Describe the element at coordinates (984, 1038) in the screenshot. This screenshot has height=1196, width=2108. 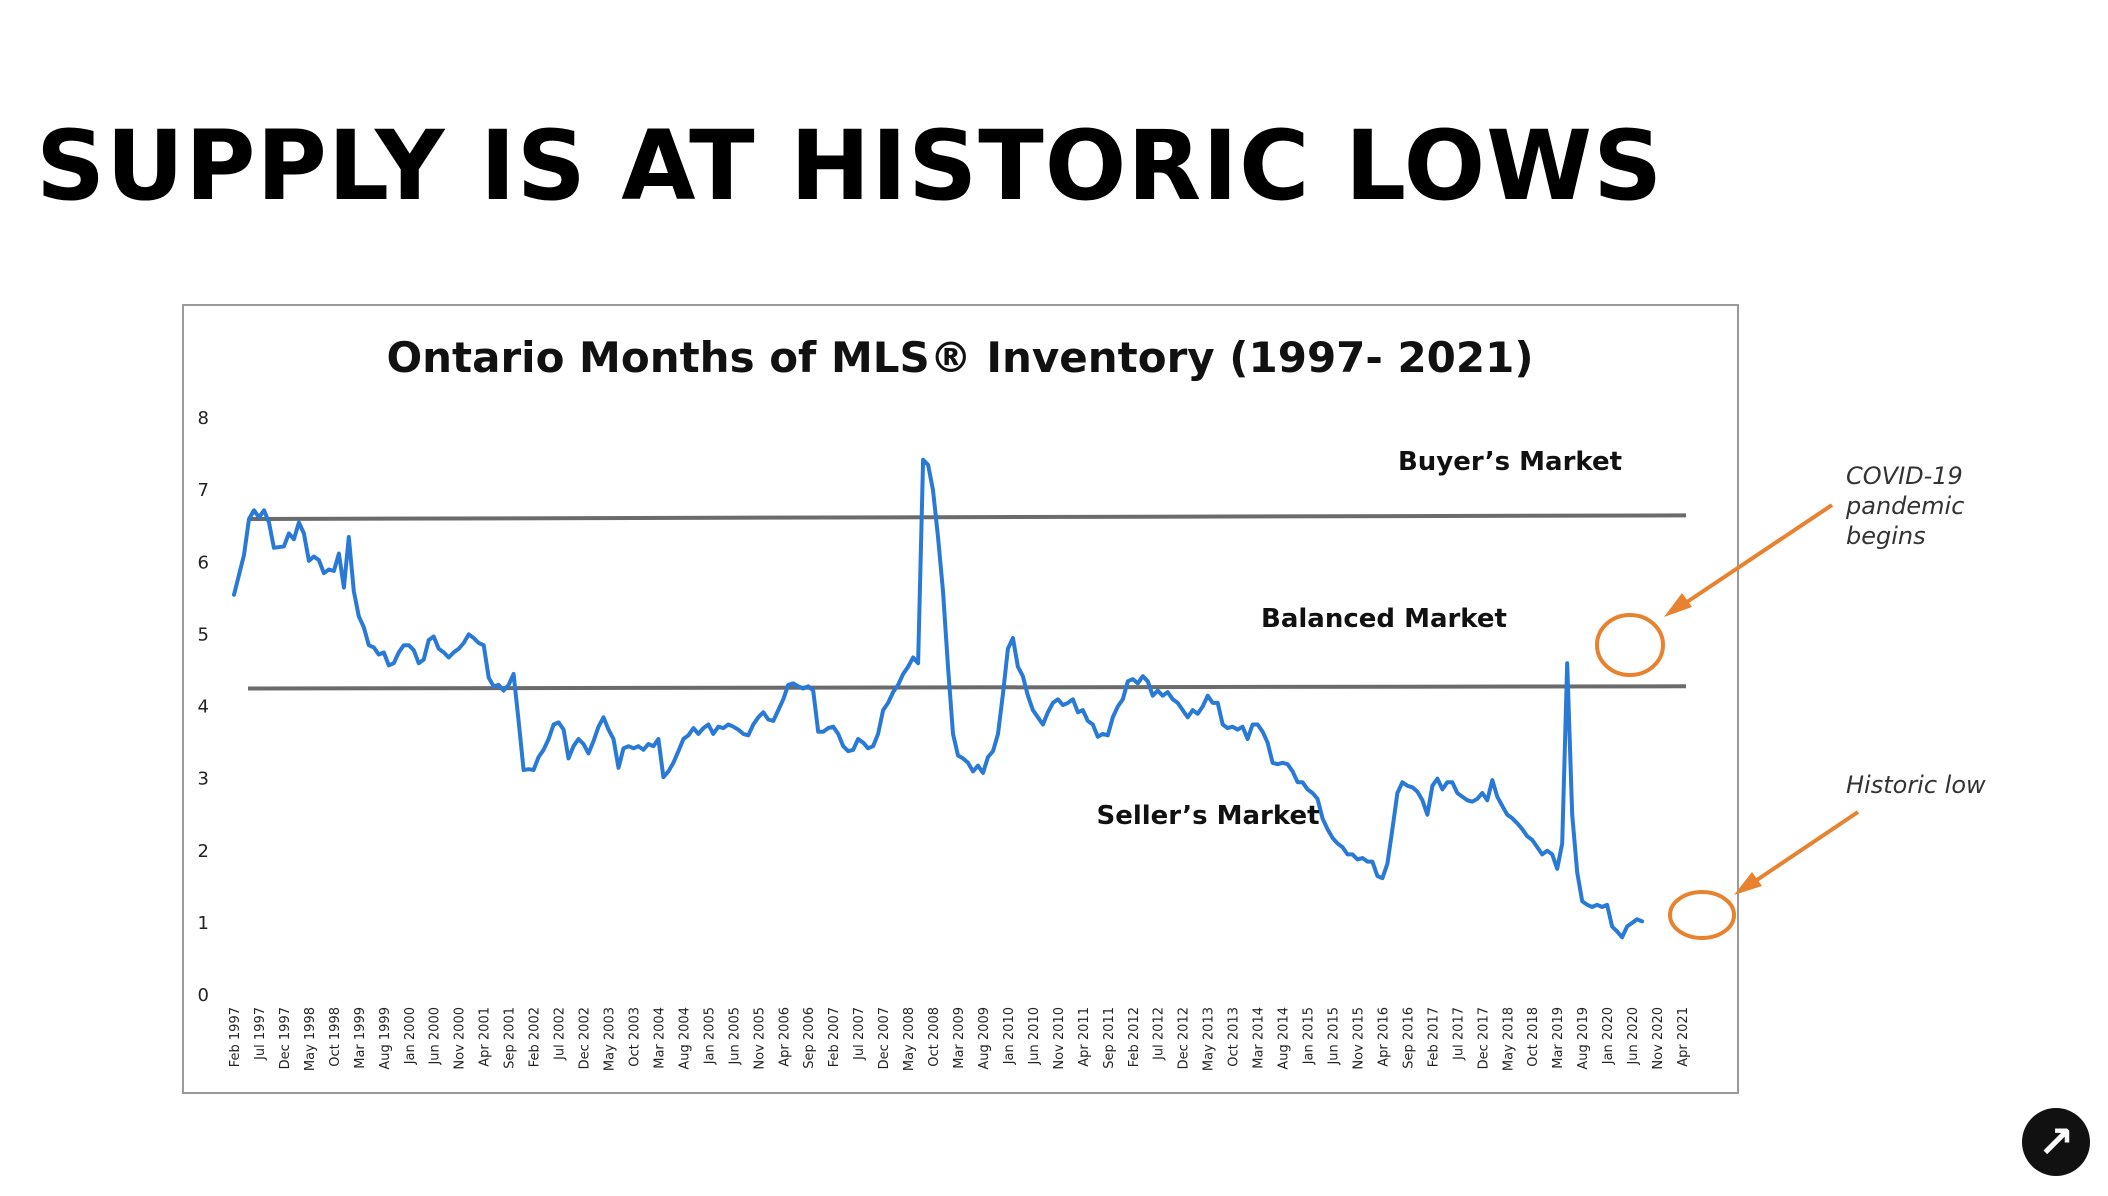
I see `x-tick-label: Aug 2009` at that location.